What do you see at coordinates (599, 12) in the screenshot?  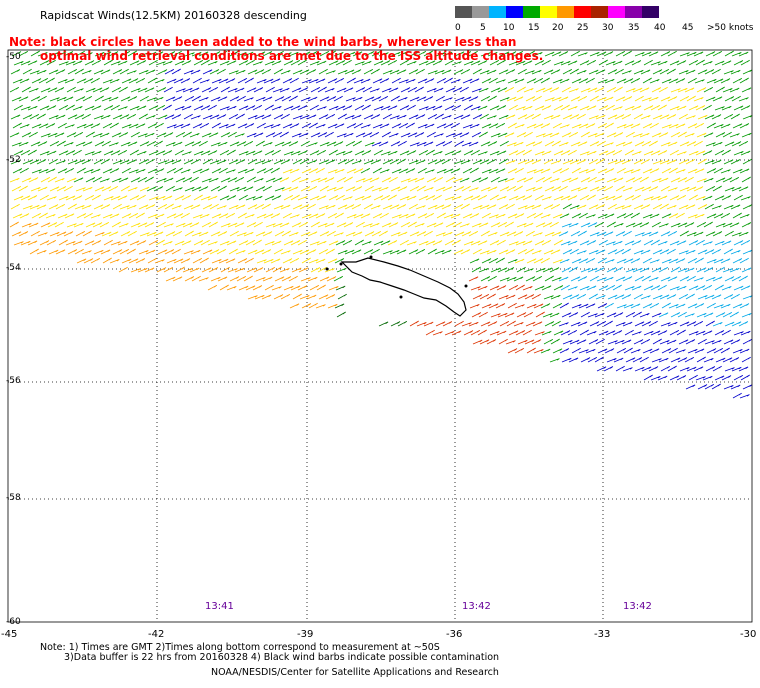 I see `legend-swatch` at bounding box center [599, 12].